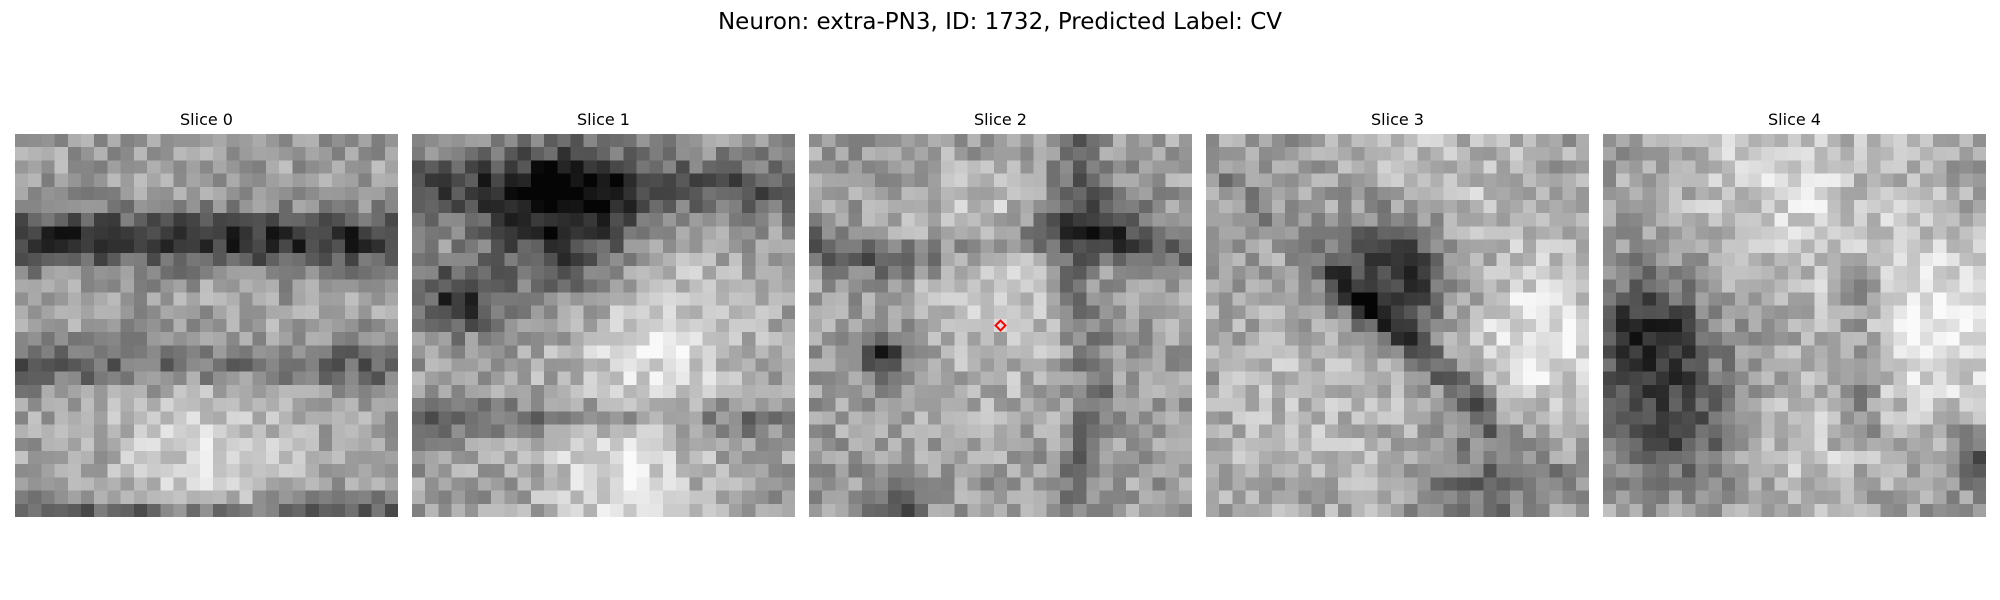 The height and width of the screenshot is (600, 2000). I want to click on slice-title: Slice 1, so click(603, 119).